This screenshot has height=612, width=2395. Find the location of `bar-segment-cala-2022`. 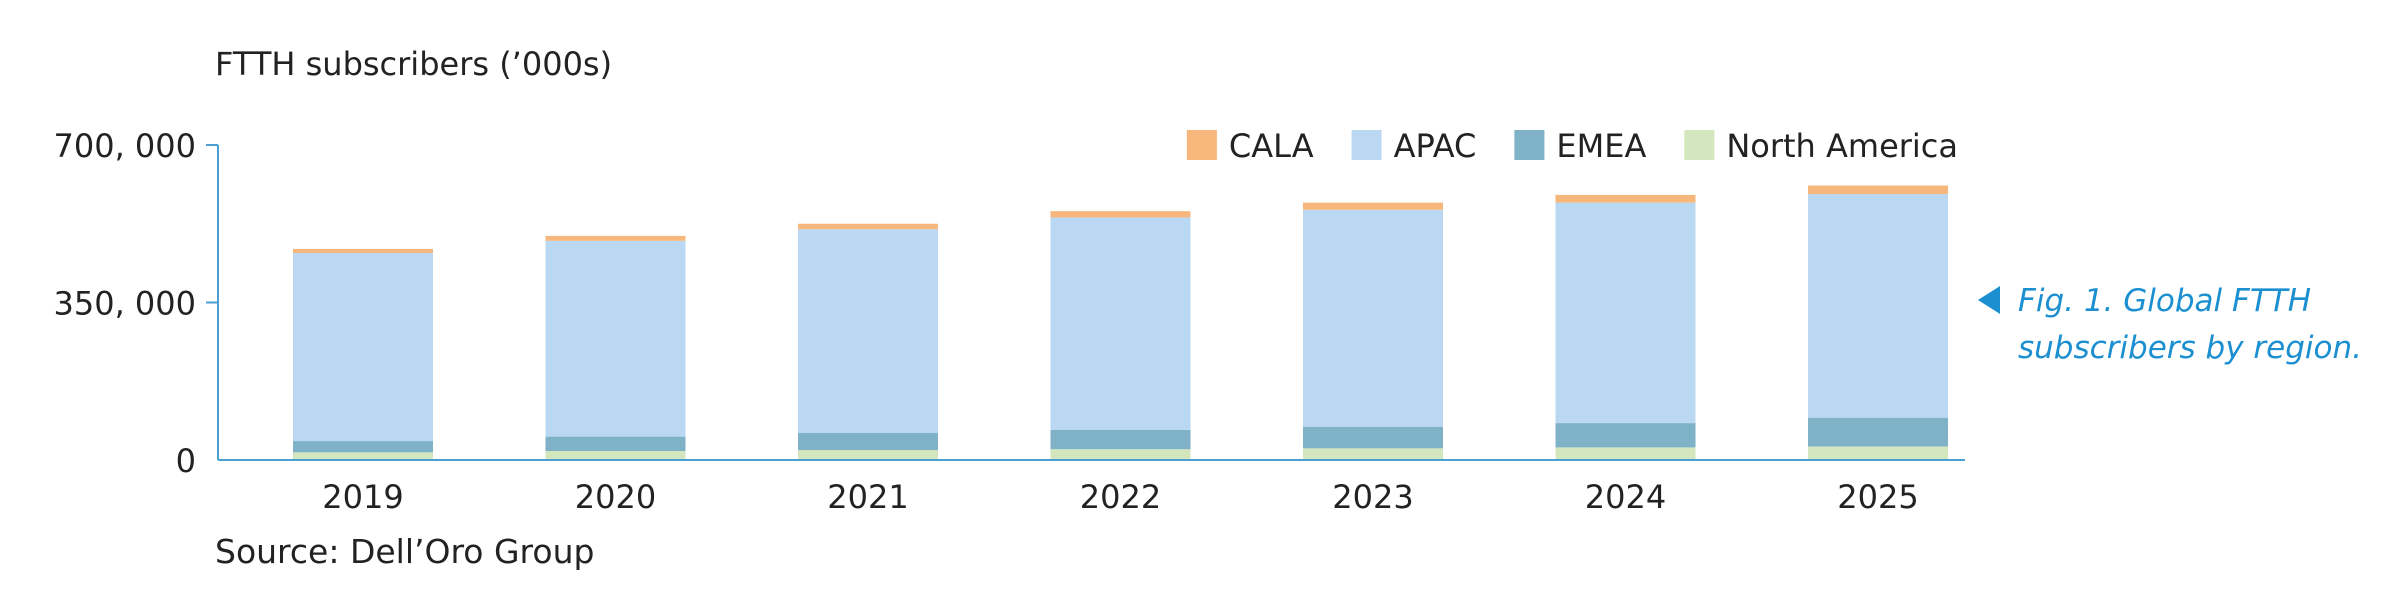

bar-segment-cala-2022 is located at coordinates (1120, 214).